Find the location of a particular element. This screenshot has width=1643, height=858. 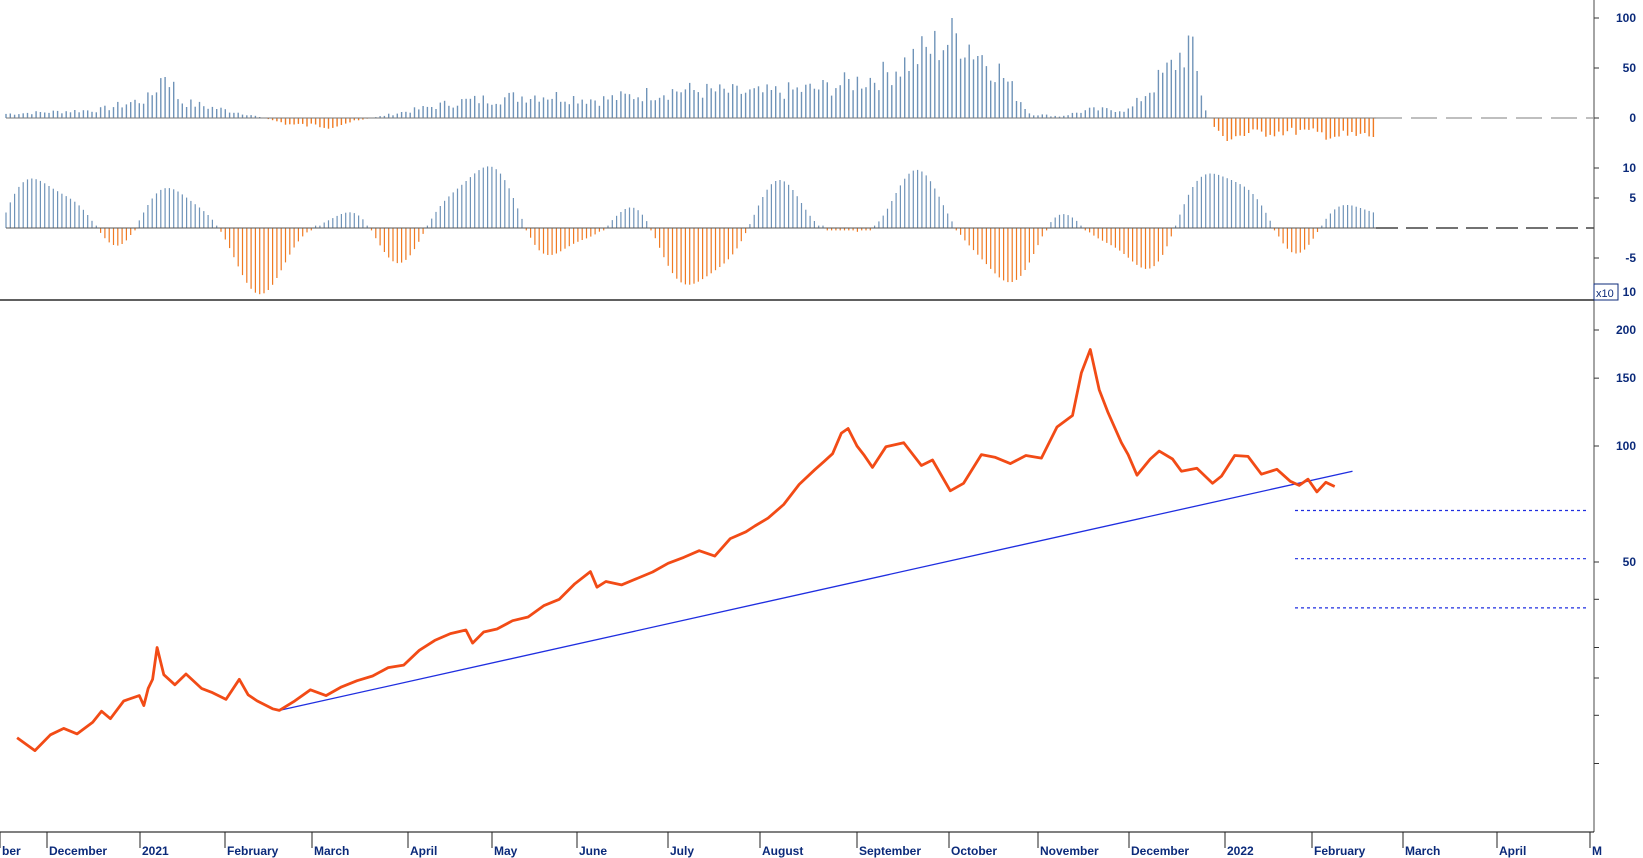

x-tick-label: September is located at coordinates (890, 851).